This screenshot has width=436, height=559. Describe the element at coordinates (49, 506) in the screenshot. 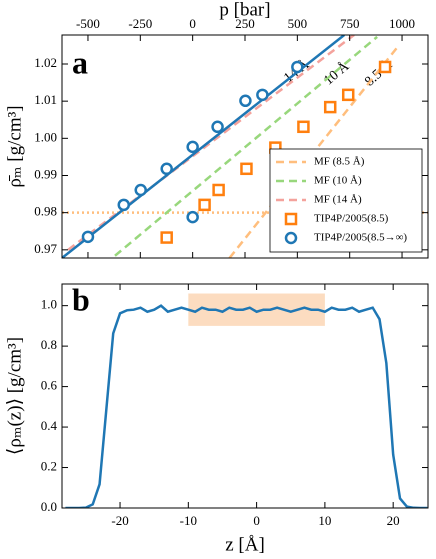

I see `y-tick-label: 0.0` at that location.